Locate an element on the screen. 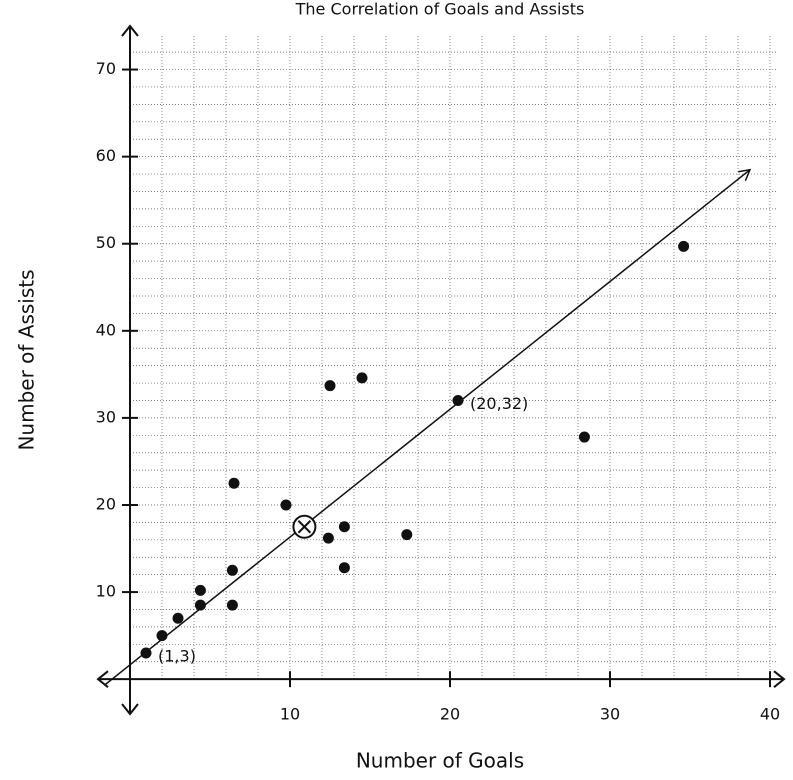  x-tick-label: 20 is located at coordinates (450, 714).